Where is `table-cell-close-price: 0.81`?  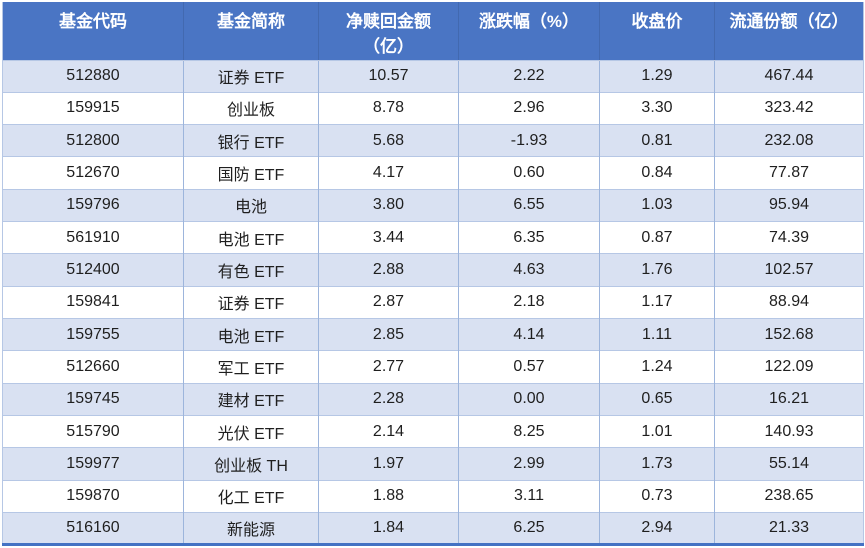
table-cell-close-price: 0.81 is located at coordinates (657, 140).